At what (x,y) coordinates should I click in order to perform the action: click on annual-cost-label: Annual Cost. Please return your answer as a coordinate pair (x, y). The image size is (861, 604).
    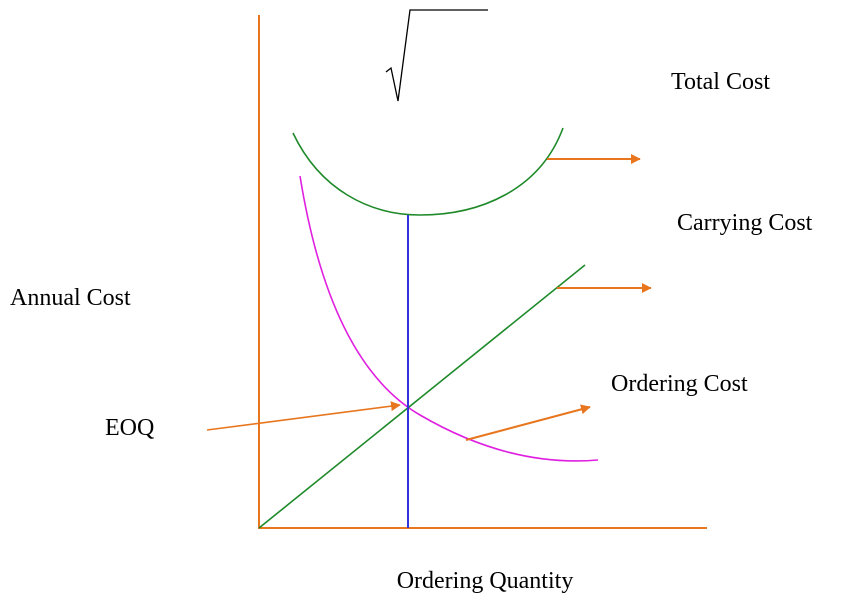
    Looking at the image, I should click on (70, 298).